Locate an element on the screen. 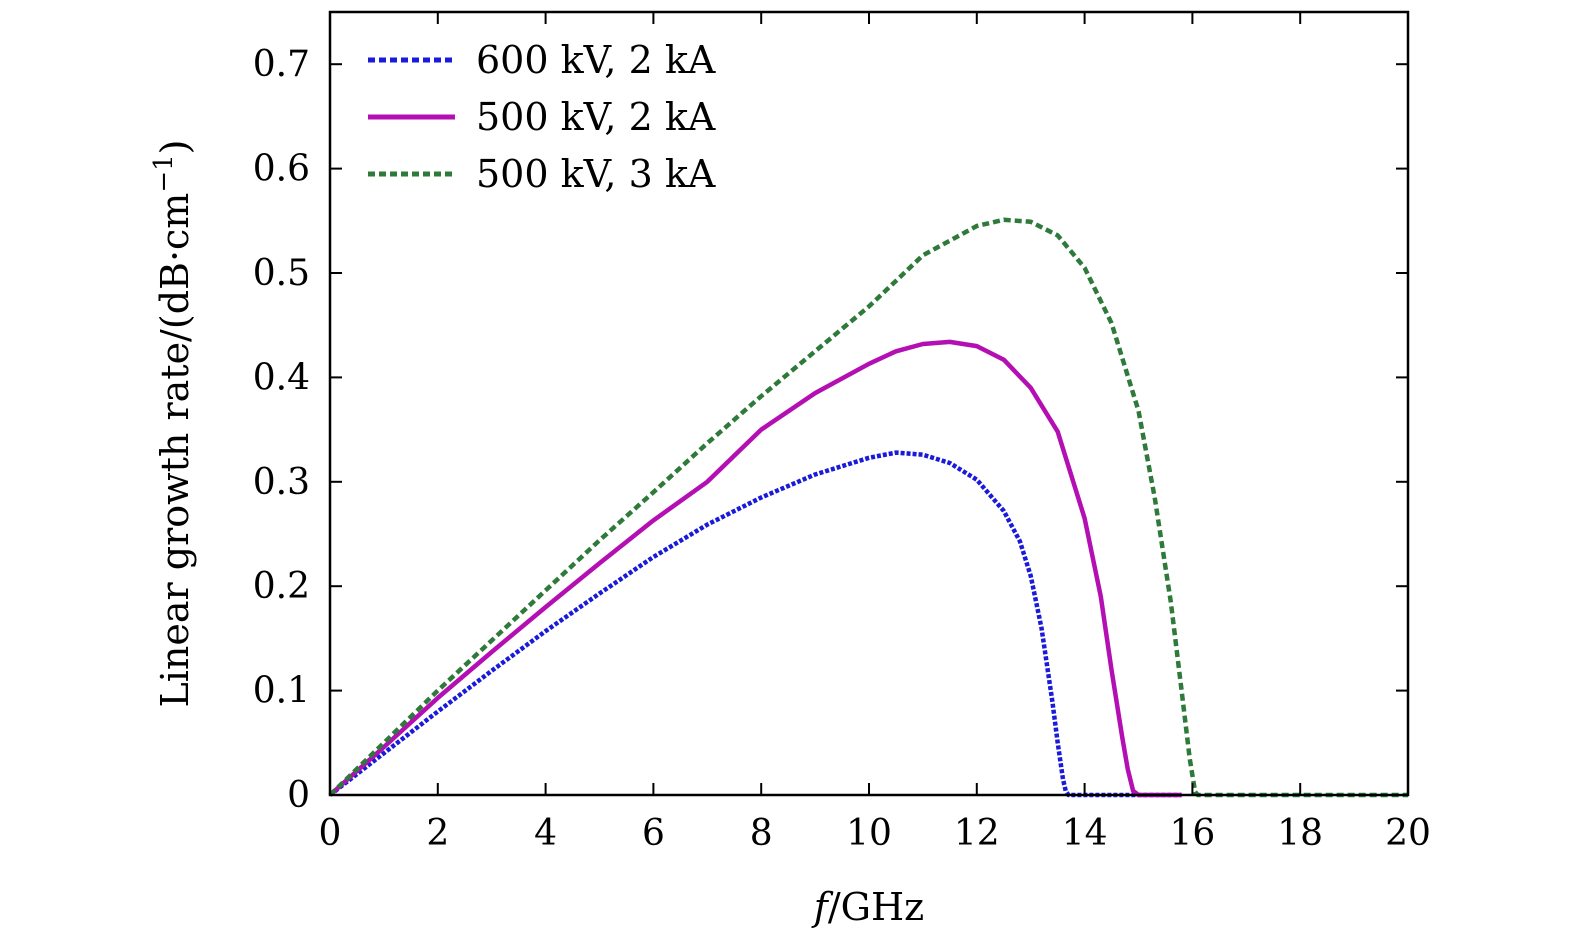 Image resolution: width=1575 pixels, height=945 pixels. y-axis-title-main: Linear growth rate/(dB·cm is located at coordinates (175, 450).